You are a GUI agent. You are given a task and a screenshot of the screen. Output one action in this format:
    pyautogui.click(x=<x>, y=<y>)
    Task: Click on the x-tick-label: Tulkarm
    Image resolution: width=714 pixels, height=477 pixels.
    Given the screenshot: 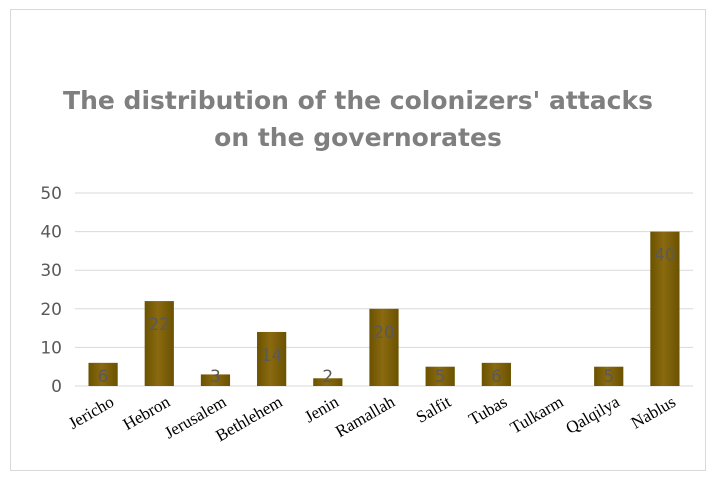 What is the action you would take?
    pyautogui.click(x=537, y=414)
    